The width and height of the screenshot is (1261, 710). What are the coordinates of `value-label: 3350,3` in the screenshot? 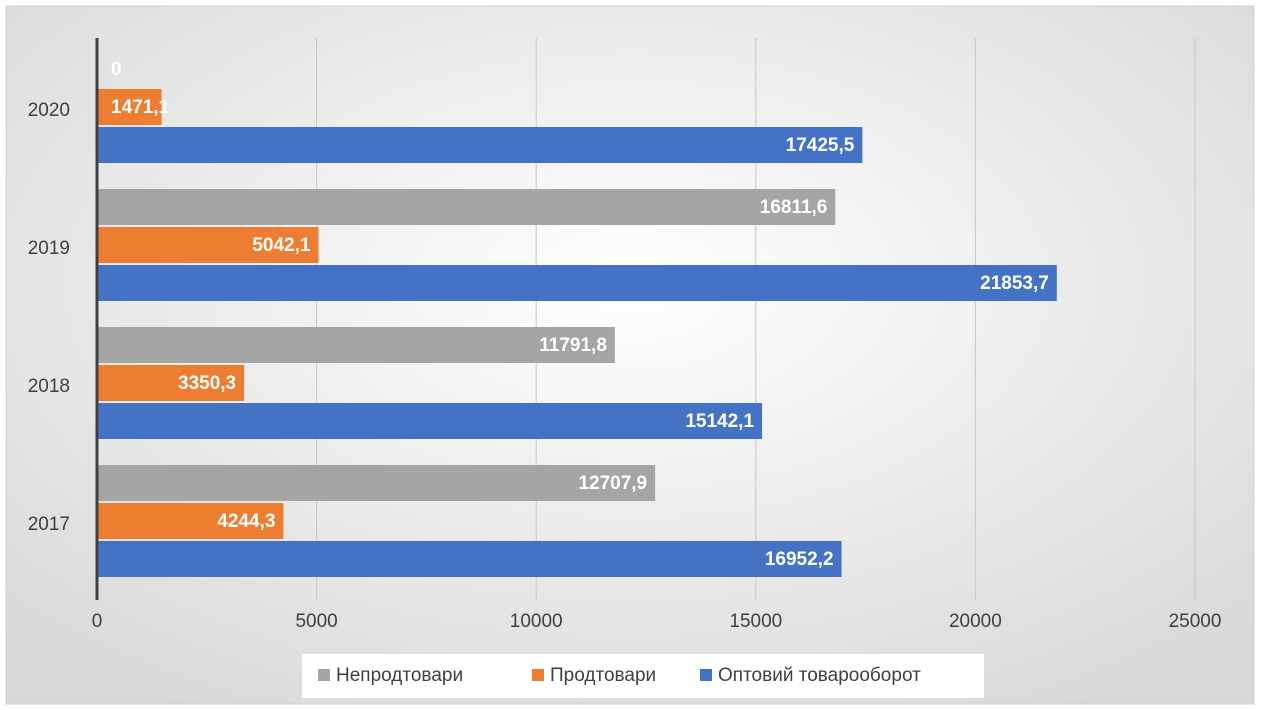 It's located at (207, 383).